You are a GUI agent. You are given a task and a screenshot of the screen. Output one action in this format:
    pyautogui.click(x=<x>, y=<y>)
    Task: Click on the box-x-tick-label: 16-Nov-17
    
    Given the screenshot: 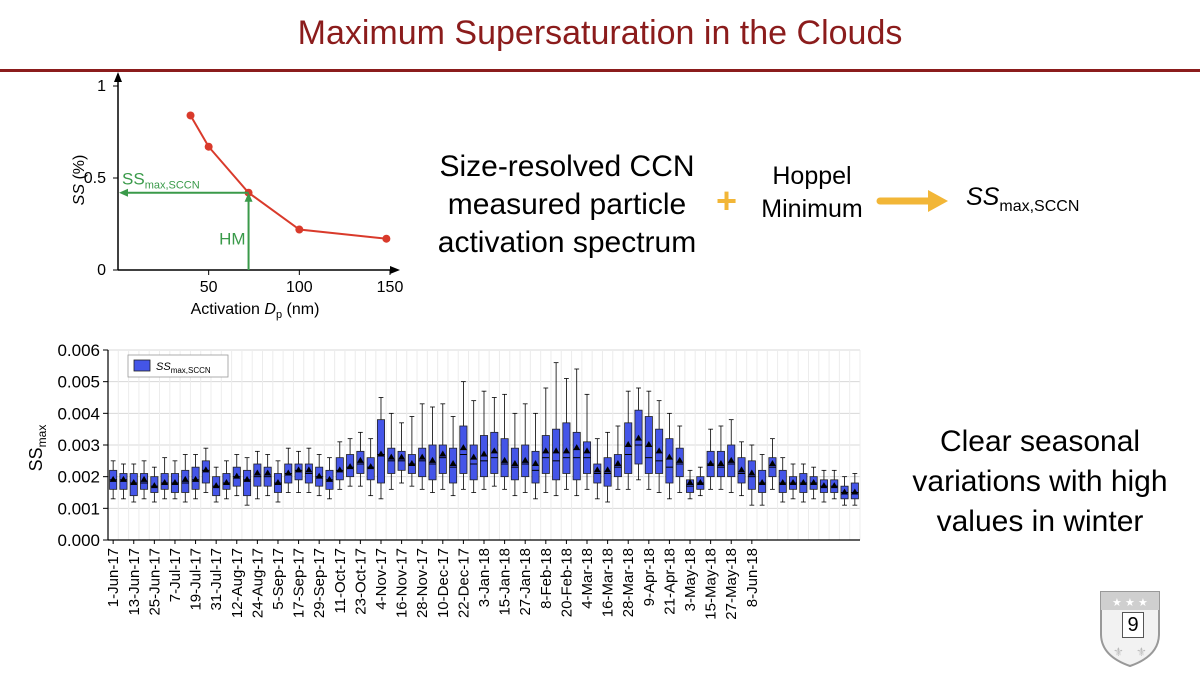 What is the action you would take?
    pyautogui.click(x=402, y=583)
    